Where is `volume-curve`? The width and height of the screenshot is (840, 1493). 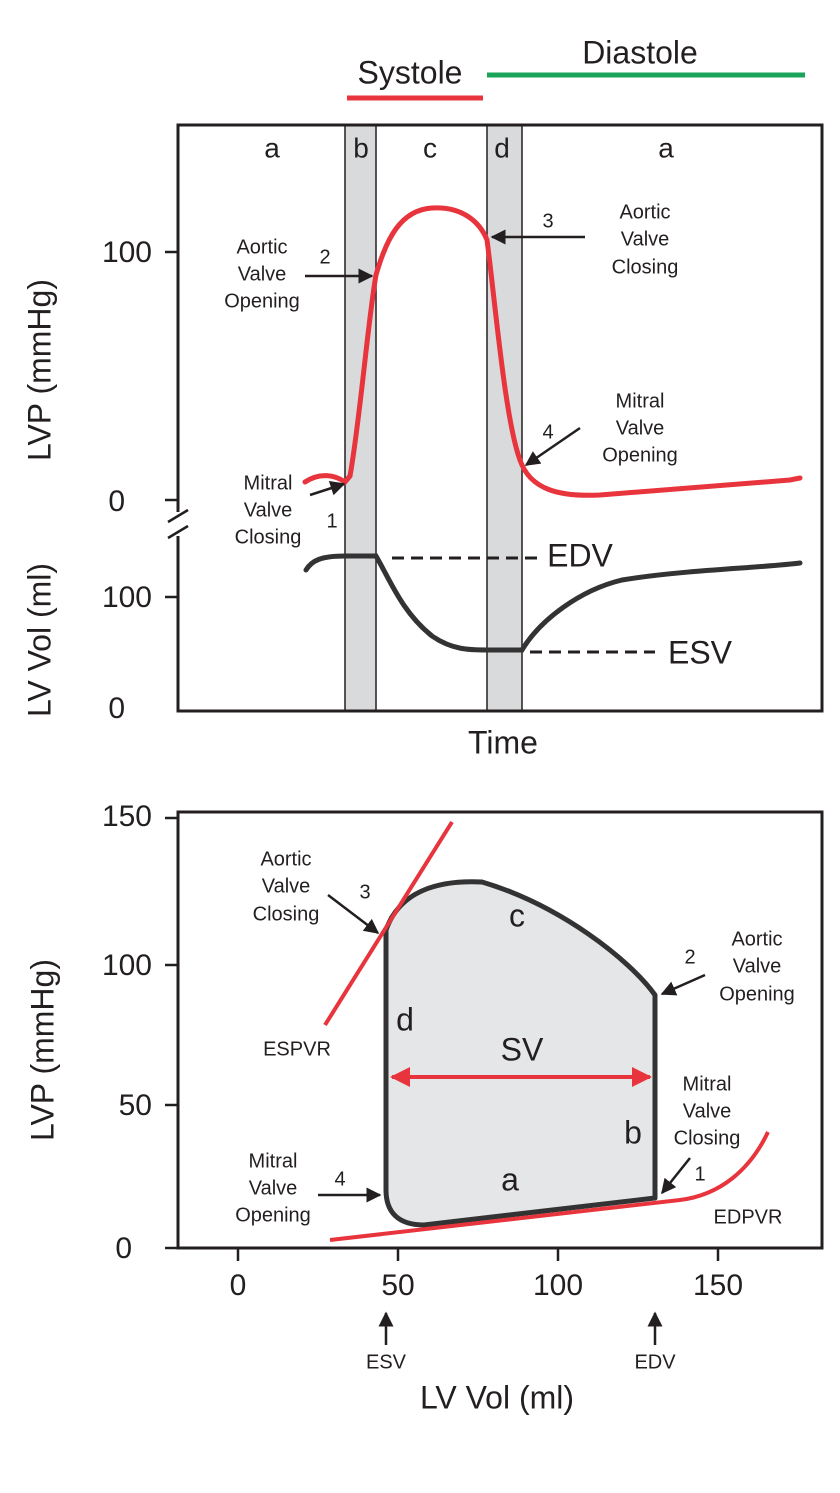
volume-curve is located at coordinates (553, 603).